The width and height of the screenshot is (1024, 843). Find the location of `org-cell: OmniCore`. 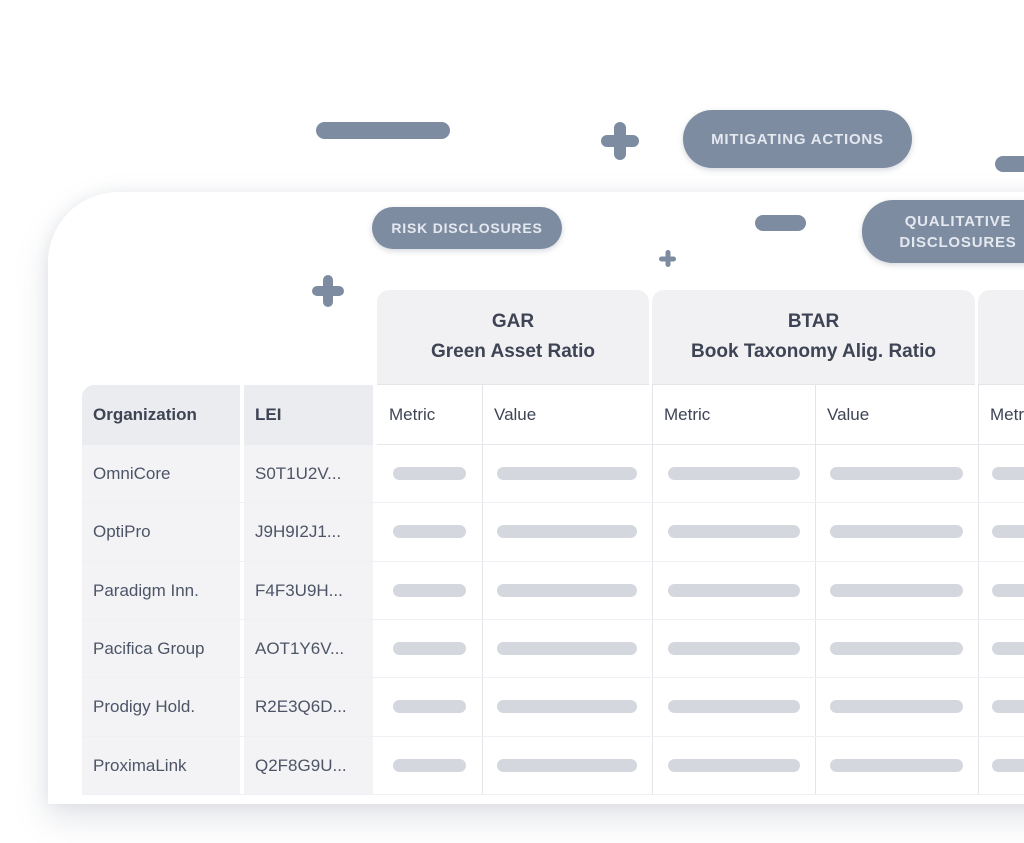

org-cell: OmniCore is located at coordinates (161, 474).